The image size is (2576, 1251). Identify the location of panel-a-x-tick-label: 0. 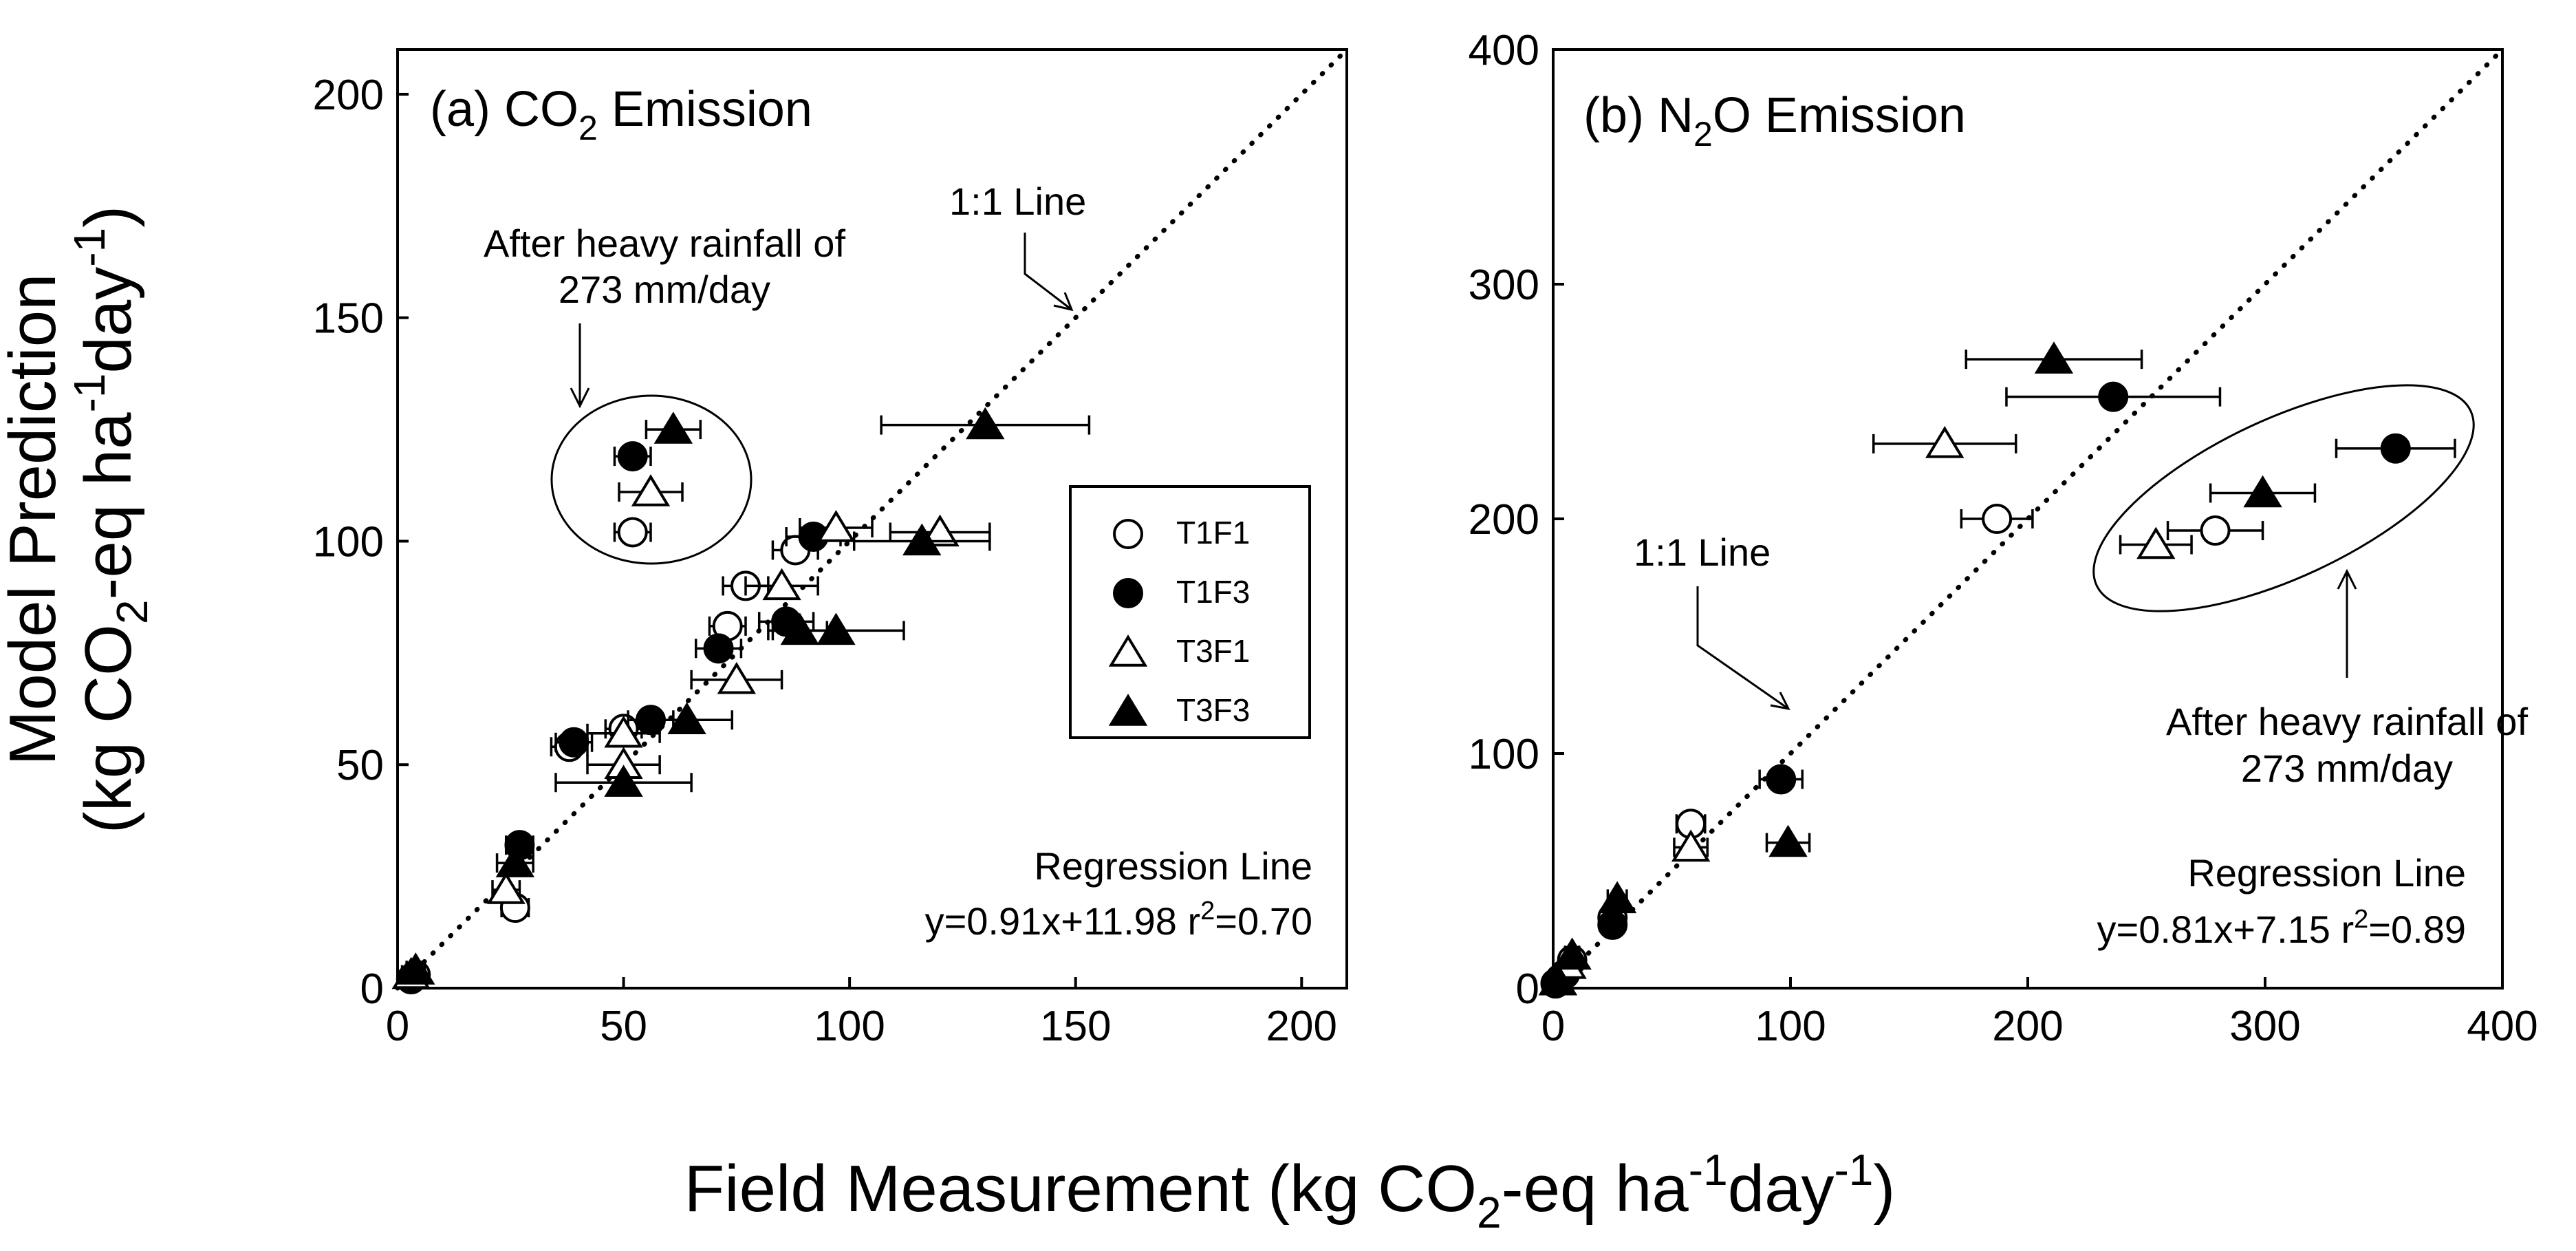
(397, 1026).